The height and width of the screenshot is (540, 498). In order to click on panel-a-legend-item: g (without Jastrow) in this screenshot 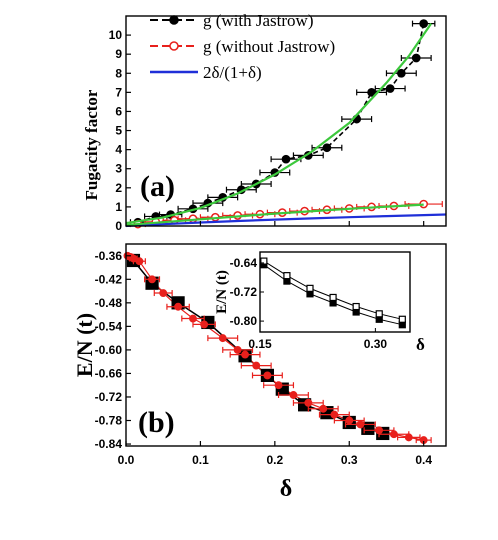, I will do `click(242, 46)`.